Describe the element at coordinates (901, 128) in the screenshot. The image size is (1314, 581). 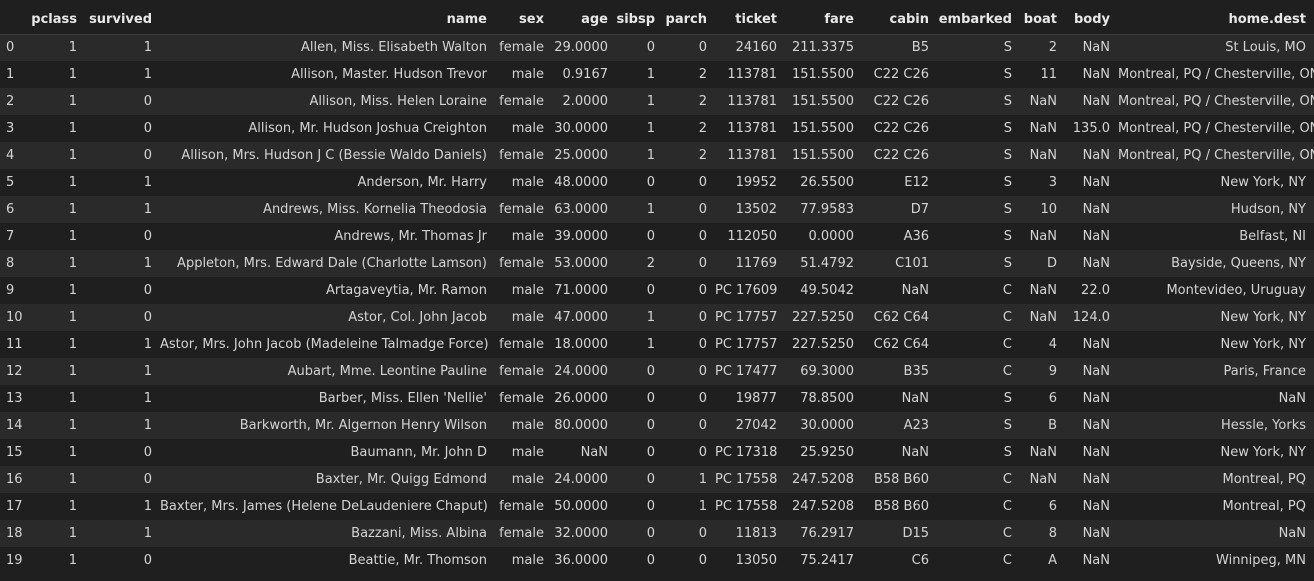
I see `table-cell: C22 C26` at that location.